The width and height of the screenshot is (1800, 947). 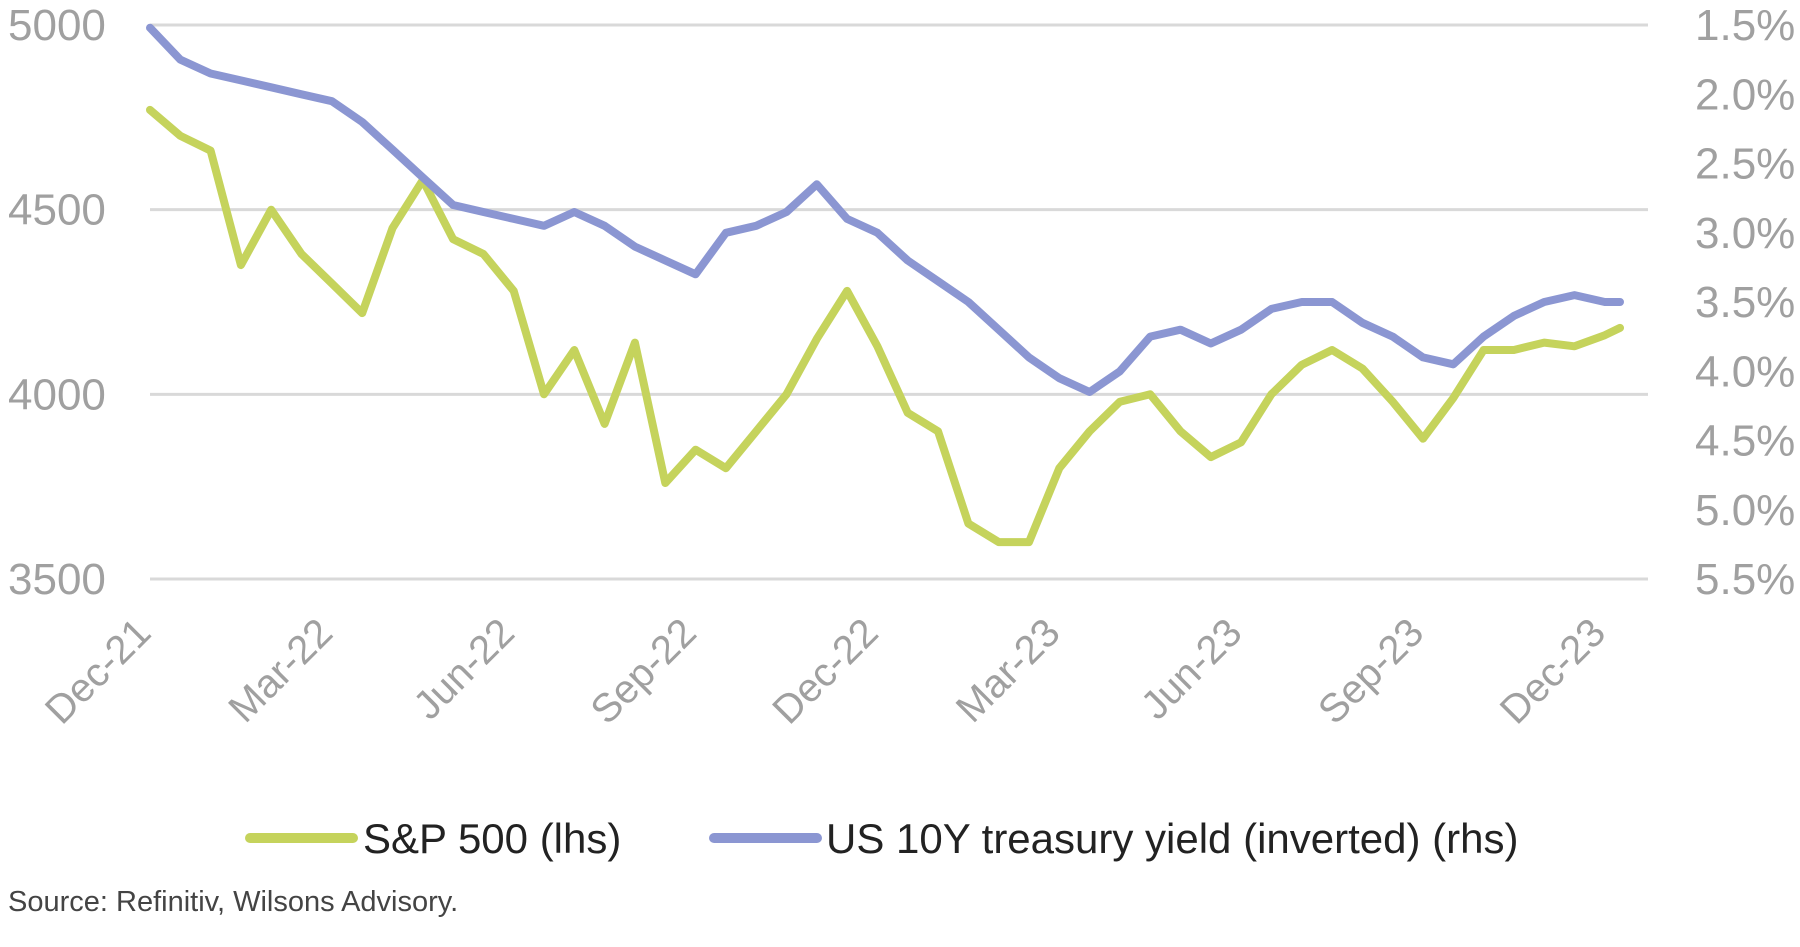 What do you see at coordinates (1745, 579) in the screenshot?
I see `right-tick-label: 5.5%` at bounding box center [1745, 579].